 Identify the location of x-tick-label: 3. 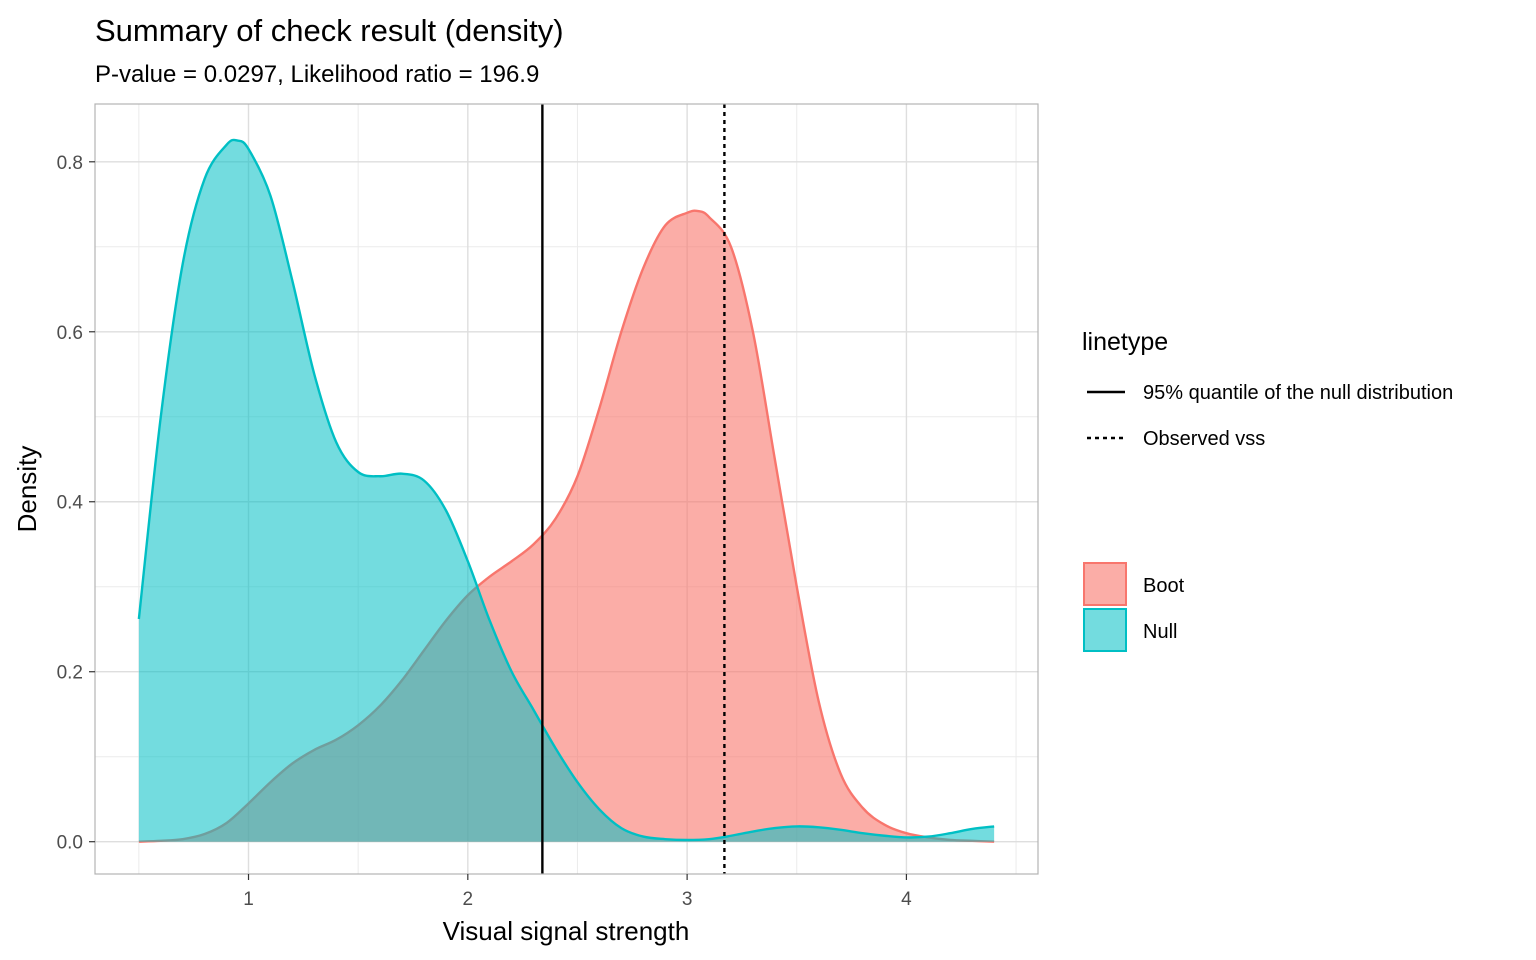
(687, 899).